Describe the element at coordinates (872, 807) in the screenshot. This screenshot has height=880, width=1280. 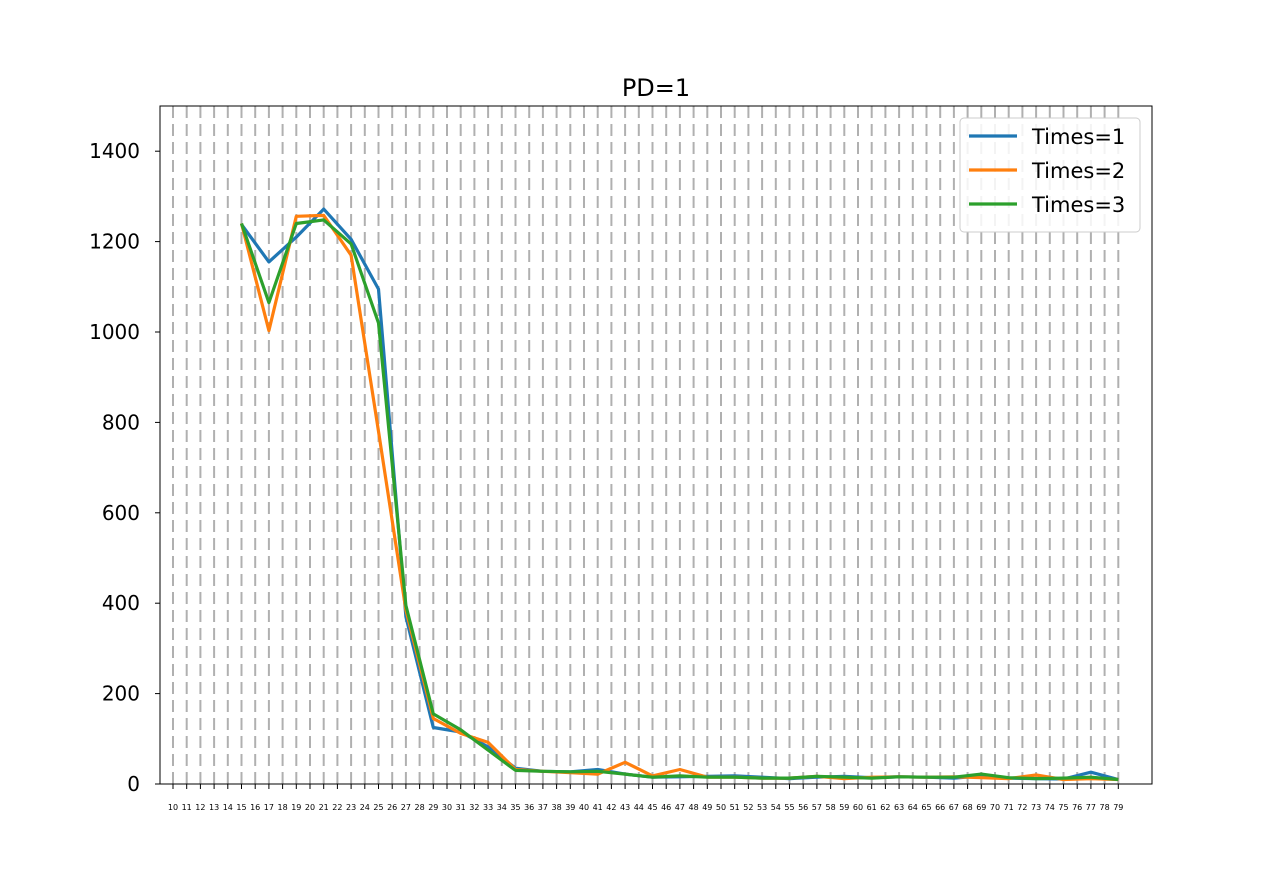
I see `x-tick-label: 61` at that location.